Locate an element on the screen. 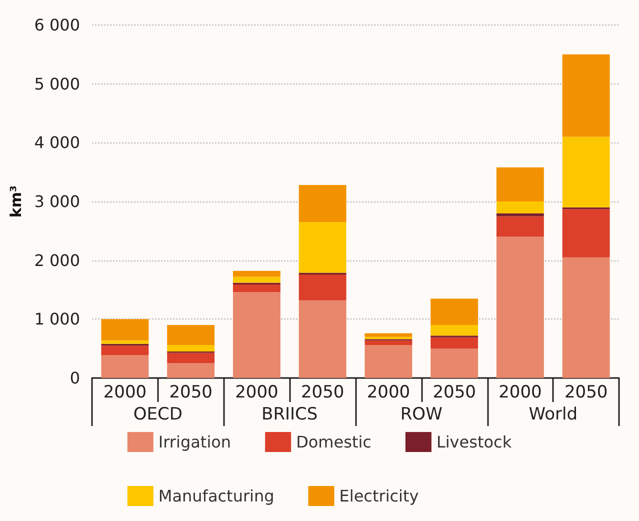 Image resolution: width=639 pixels, height=521 pixels. y-tick-label: 4 000 is located at coordinates (57, 142).